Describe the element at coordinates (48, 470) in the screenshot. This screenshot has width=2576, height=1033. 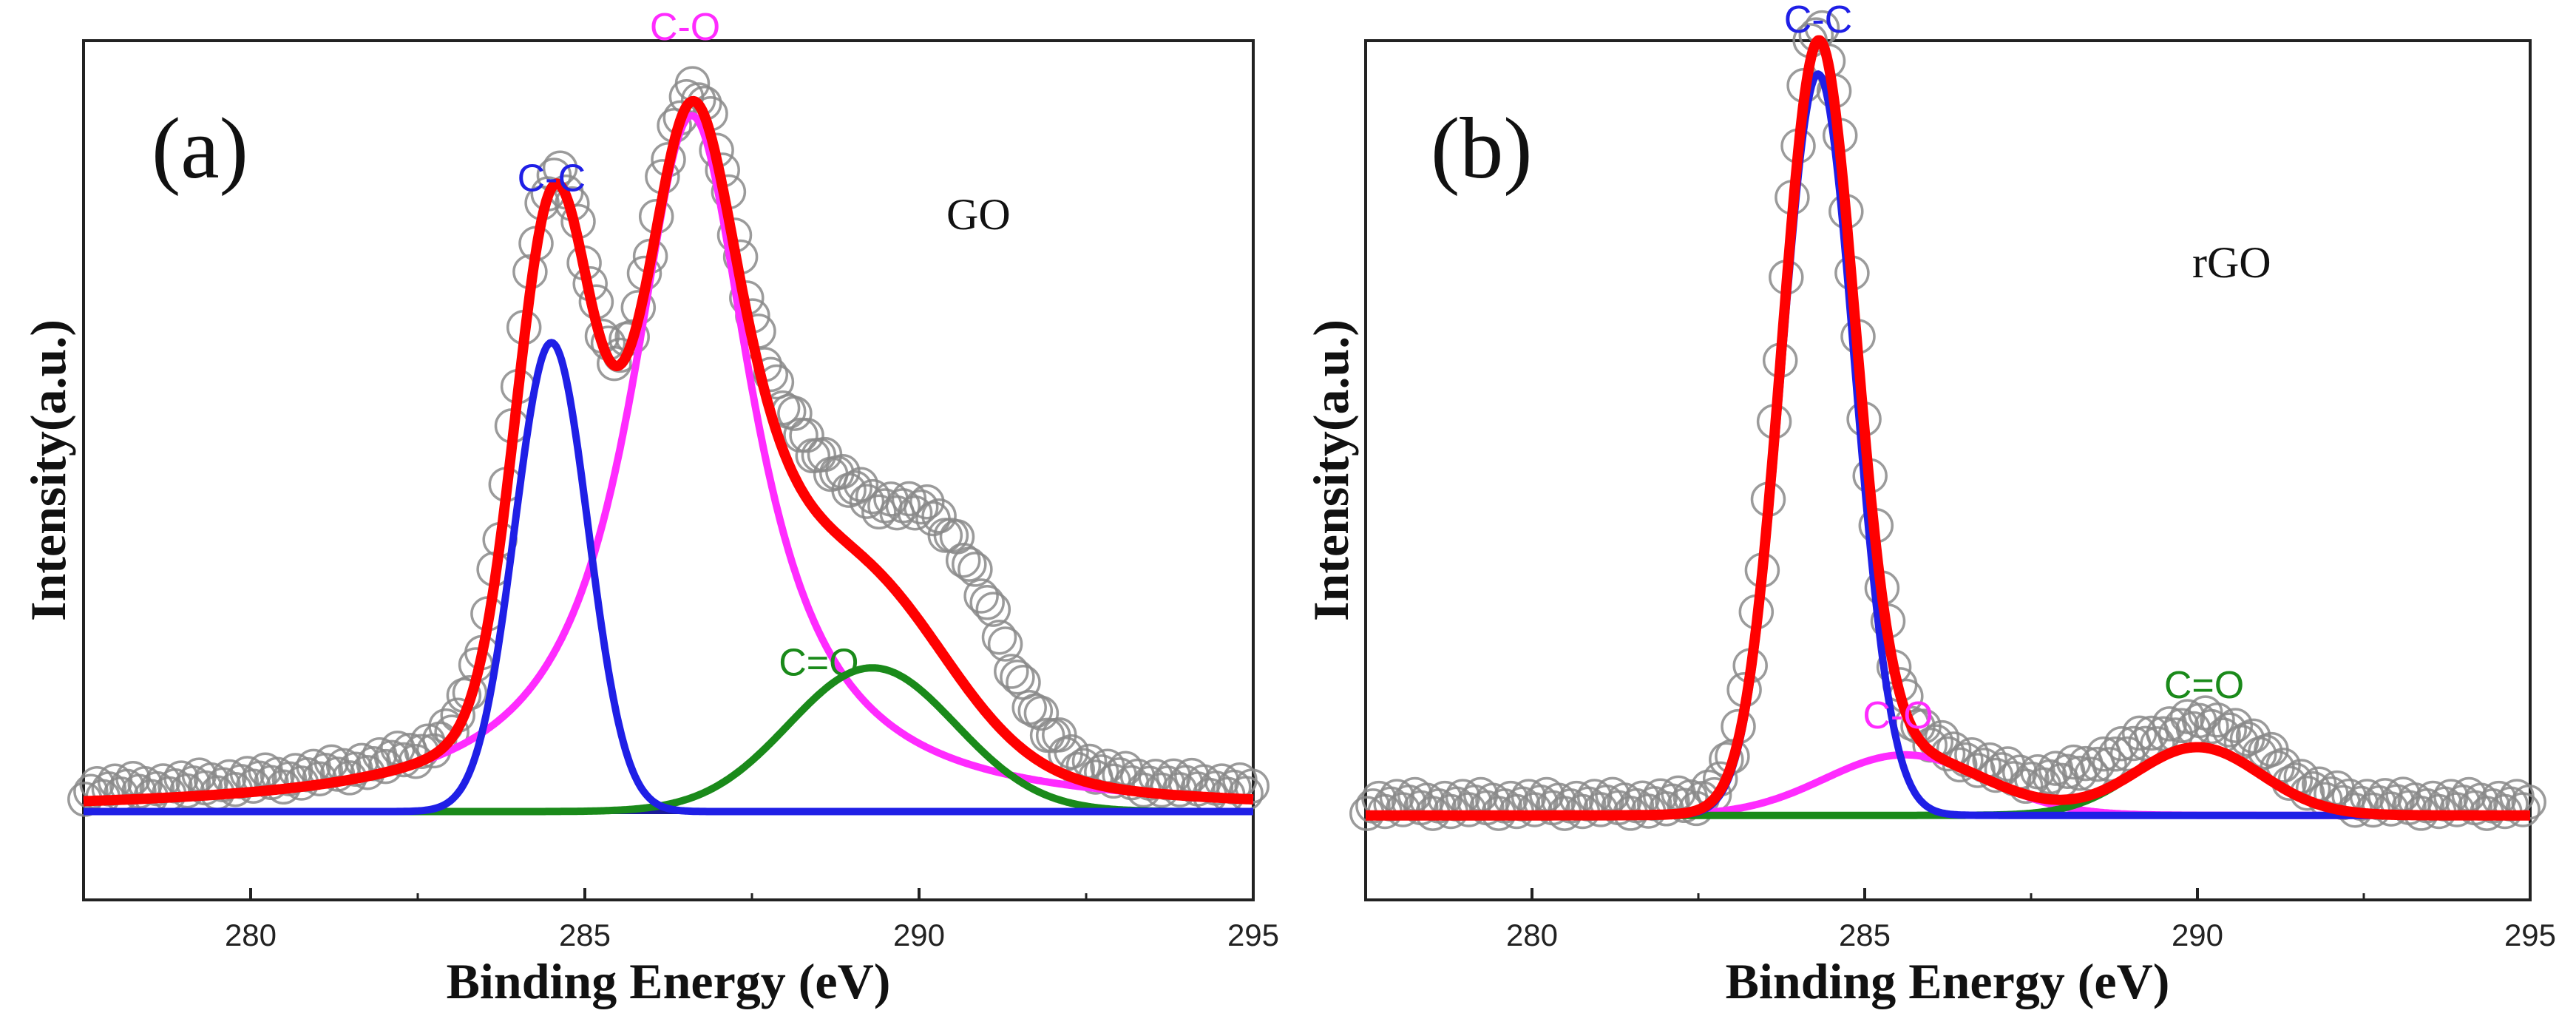
I see `y-axis-title-a: Intensity(a.u.)` at that location.